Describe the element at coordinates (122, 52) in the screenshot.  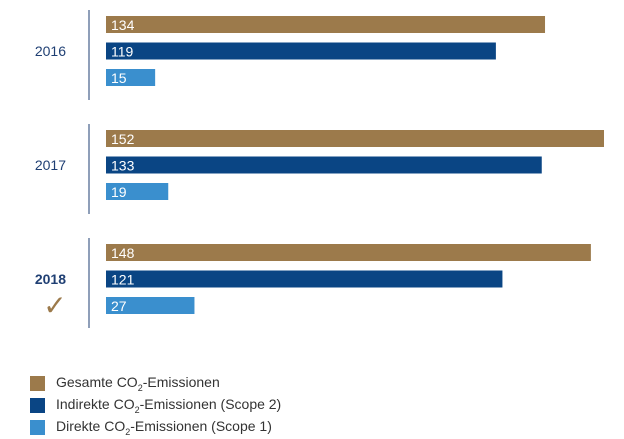
I see `bar-label-indirekte-2016: 119` at that location.